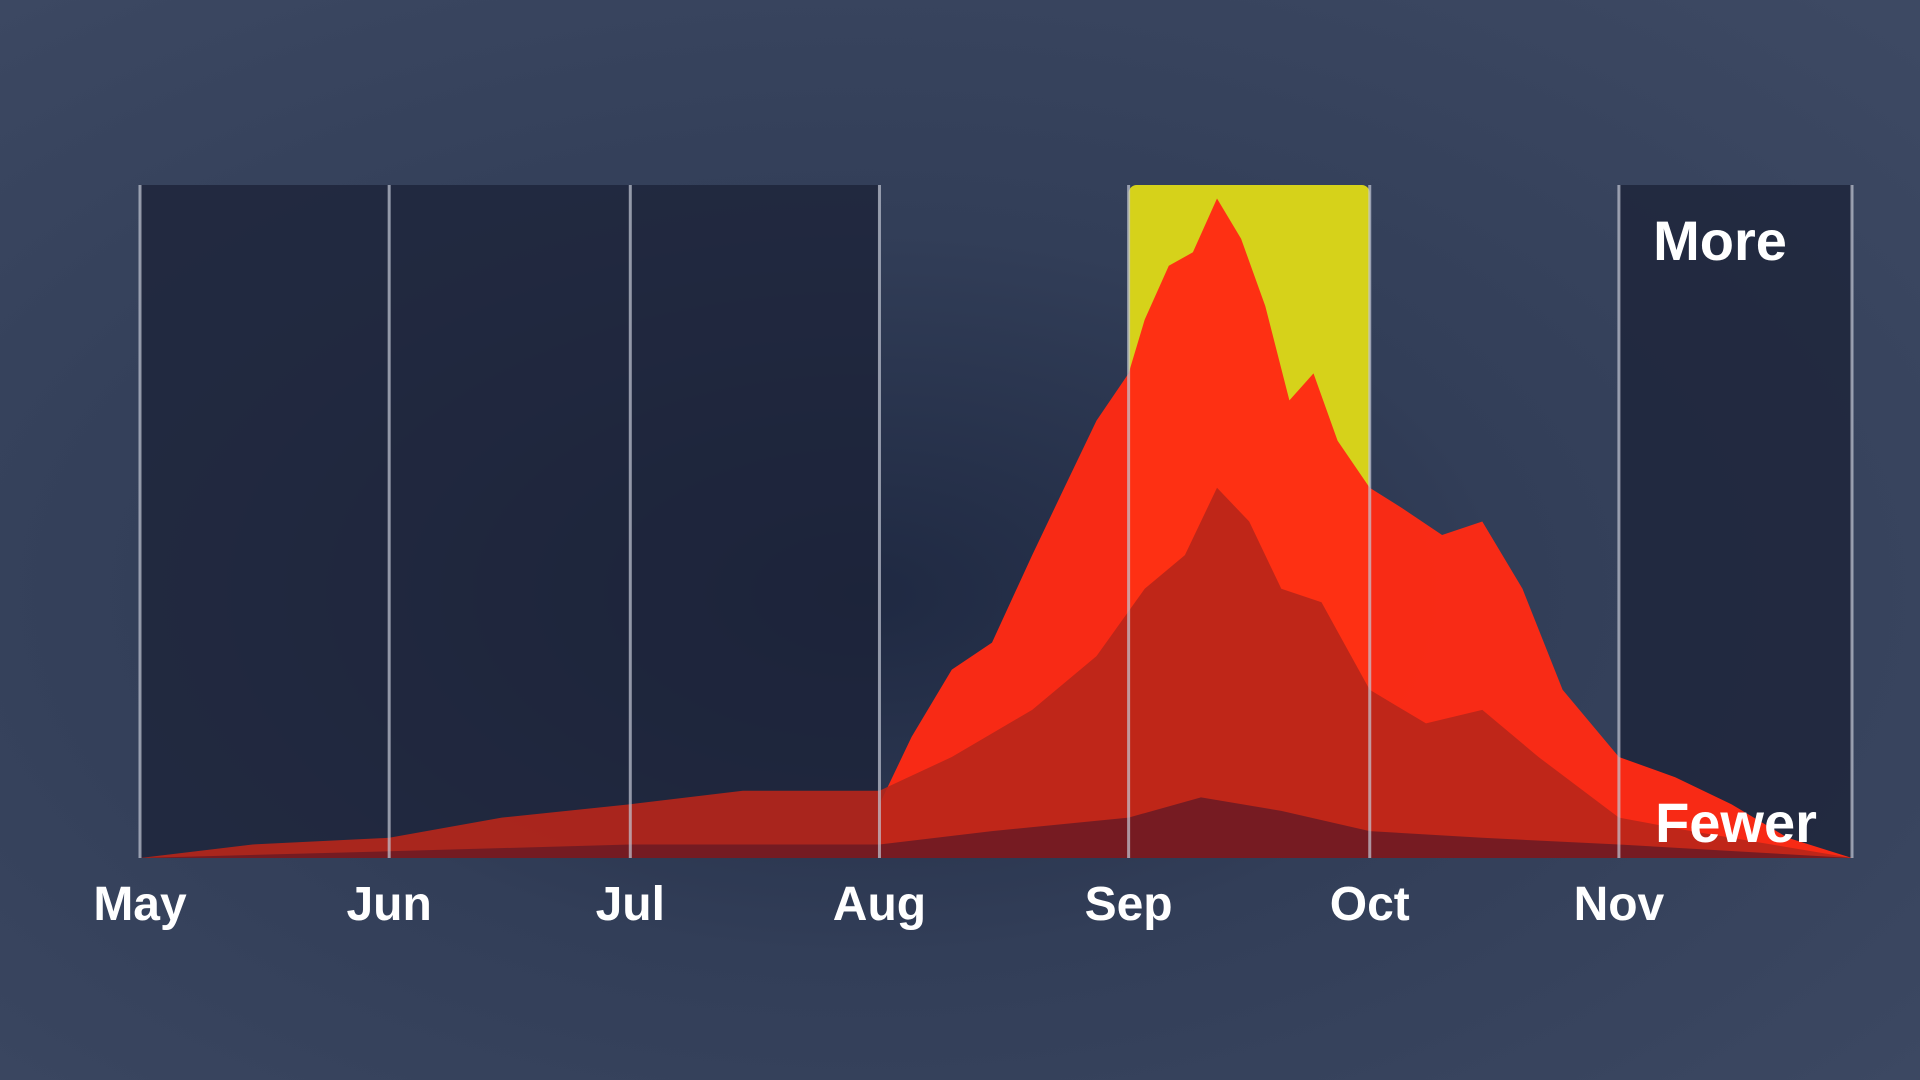 The height and width of the screenshot is (1080, 1920). What do you see at coordinates (879, 904) in the screenshot?
I see `x-tick-label-aug: Aug` at bounding box center [879, 904].